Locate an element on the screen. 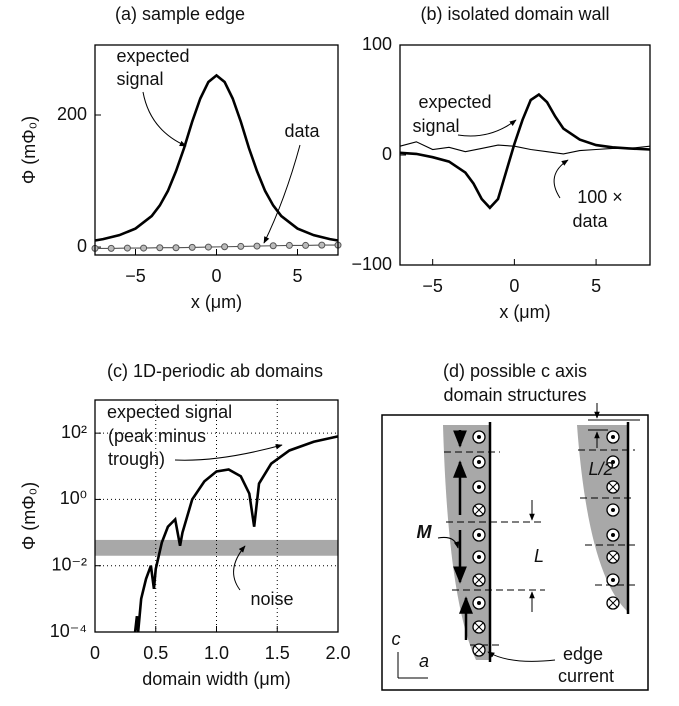 The height and width of the screenshot is (706, 679). annotation: 100 × is located at coordinates (600, 197).